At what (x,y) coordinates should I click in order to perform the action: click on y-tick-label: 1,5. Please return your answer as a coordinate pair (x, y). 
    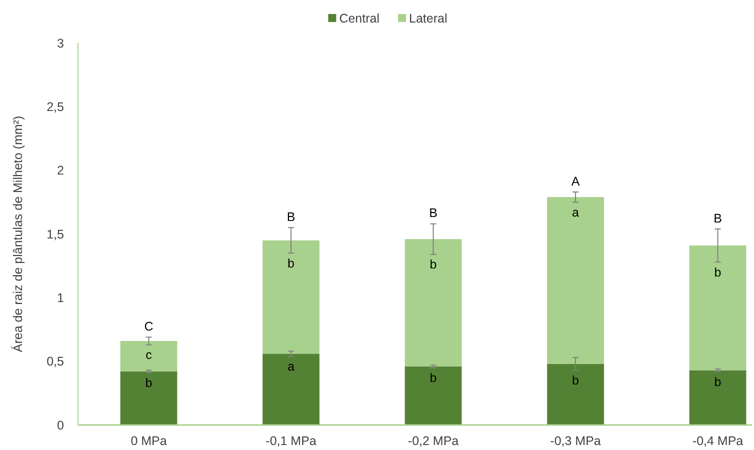
    Looking at the image, I should click on (55, 234).